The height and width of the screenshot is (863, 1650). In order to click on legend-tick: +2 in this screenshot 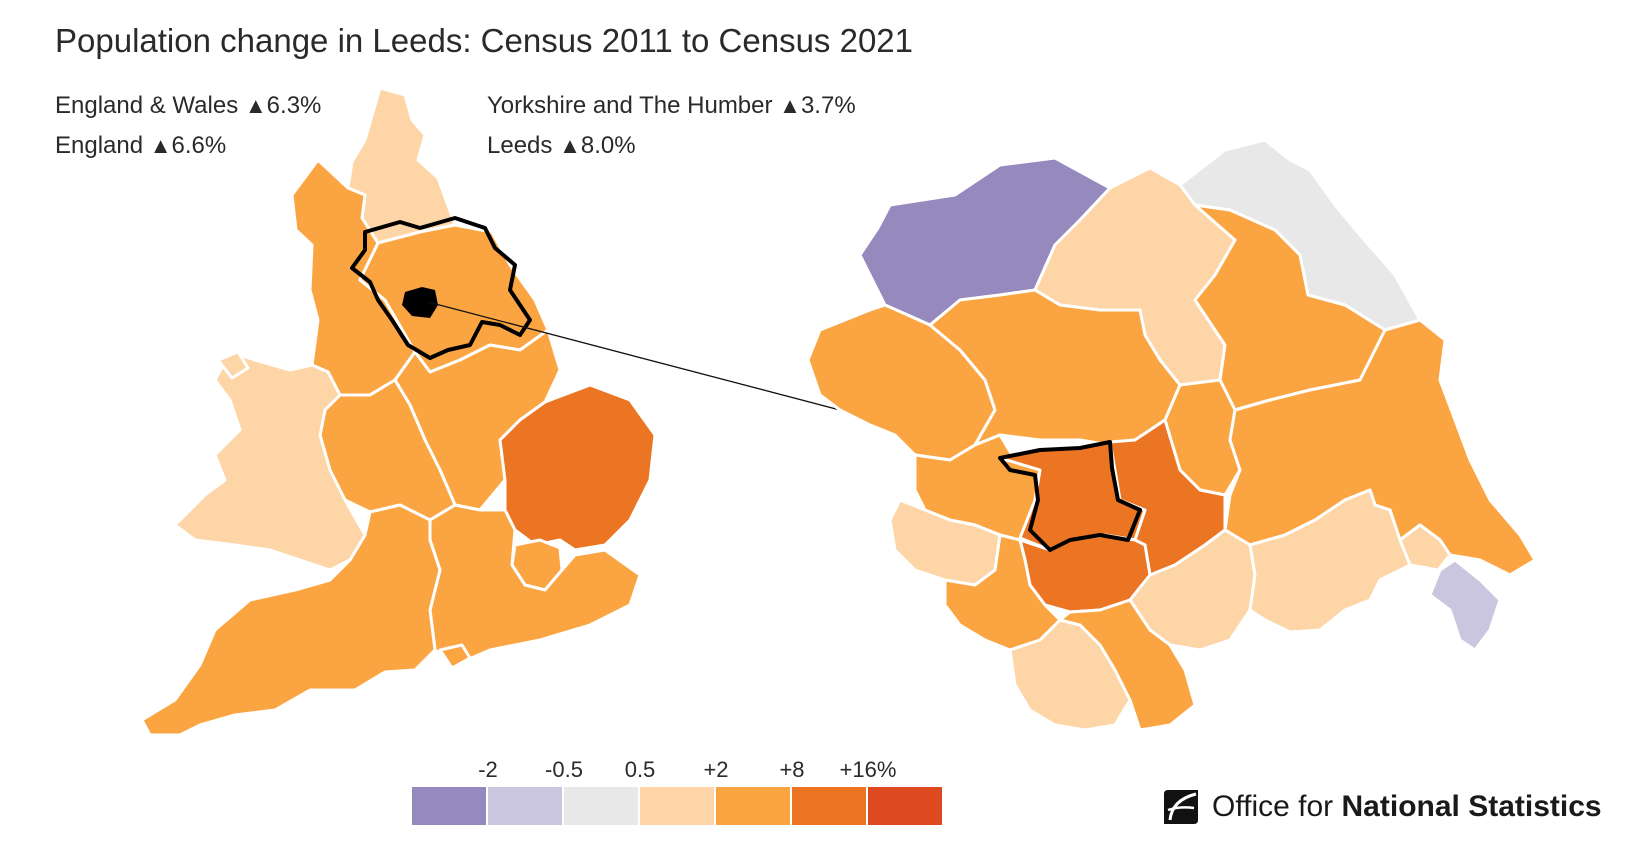, I will do `click(716, 769)`.